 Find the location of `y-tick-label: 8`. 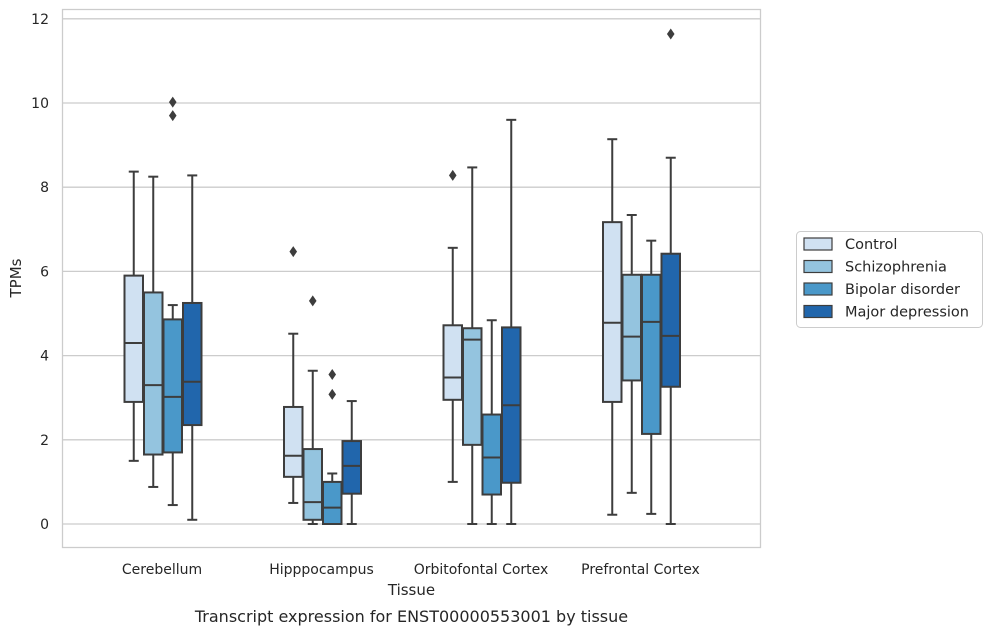

y-tick-label: 8 is located at coordinates (44, 188).